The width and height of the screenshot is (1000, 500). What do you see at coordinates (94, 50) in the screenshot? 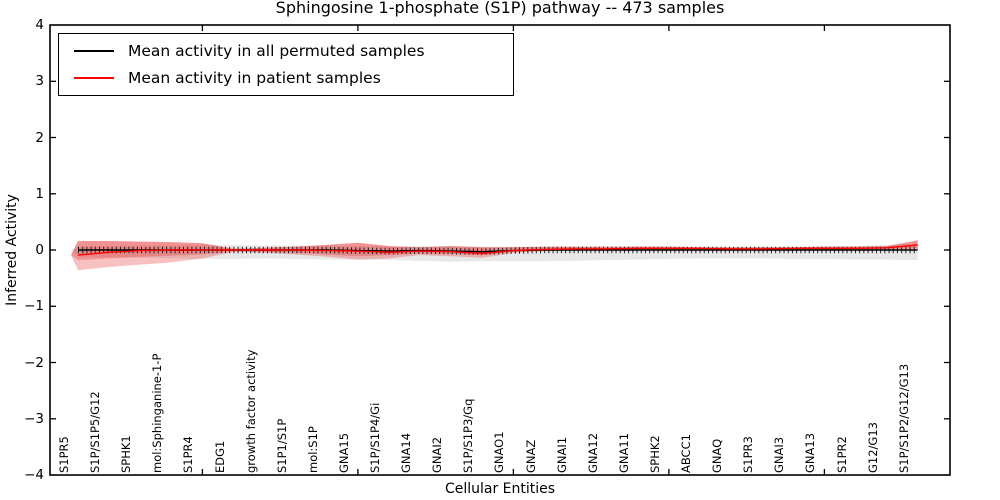
I see `legend-swatch-permuted-line` at bounding box center [94, 50].